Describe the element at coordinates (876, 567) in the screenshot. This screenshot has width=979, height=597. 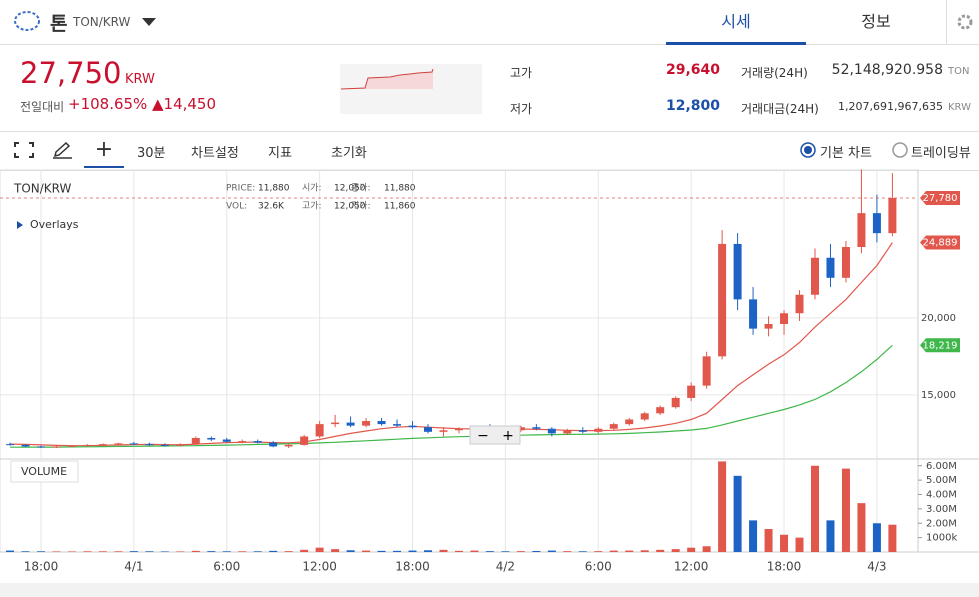
I see `x-tick-label: 4/3` at that location.